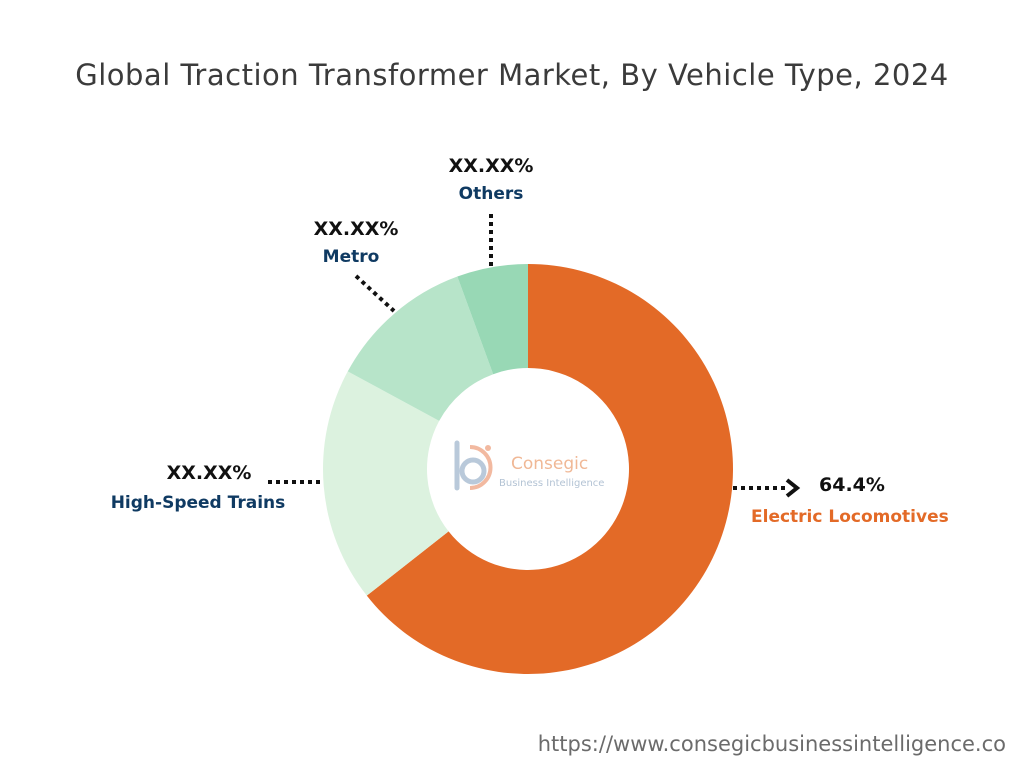 The image size is (1024, 768). Describe the element at coordinates (217, 487) in the screenshot. I see `label-high-speed-trains: XX.XX% High-Speed Trains` at that location.